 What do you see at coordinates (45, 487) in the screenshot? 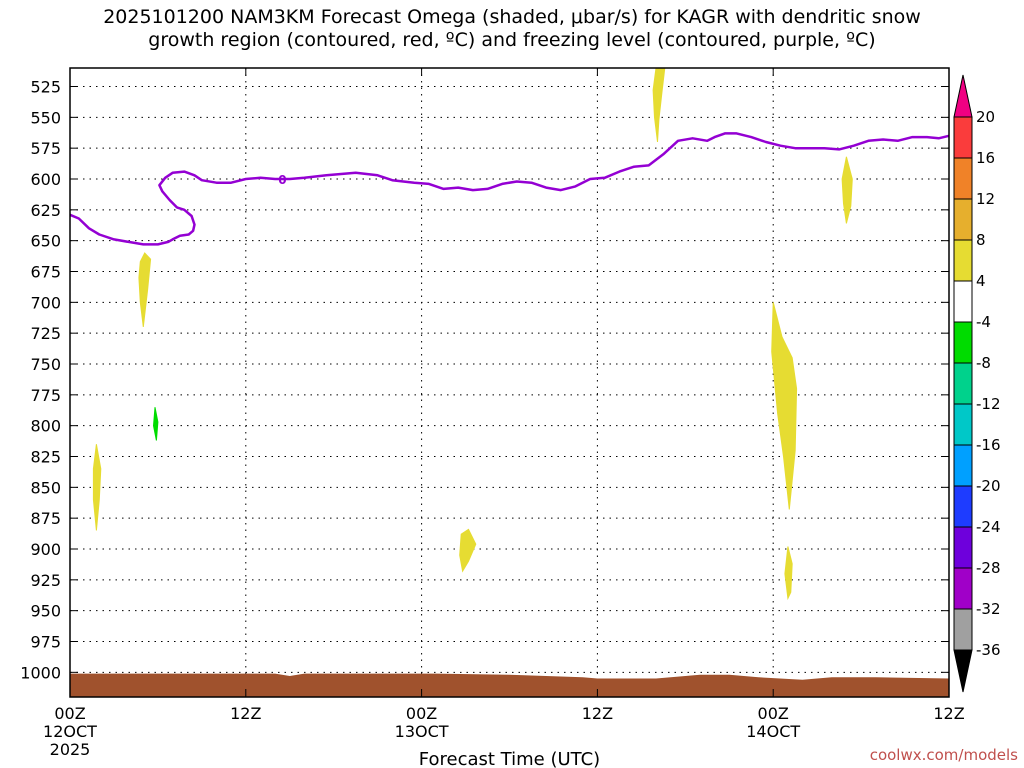
I see `y-tick-label: 850` at bounding box center [45, 487].